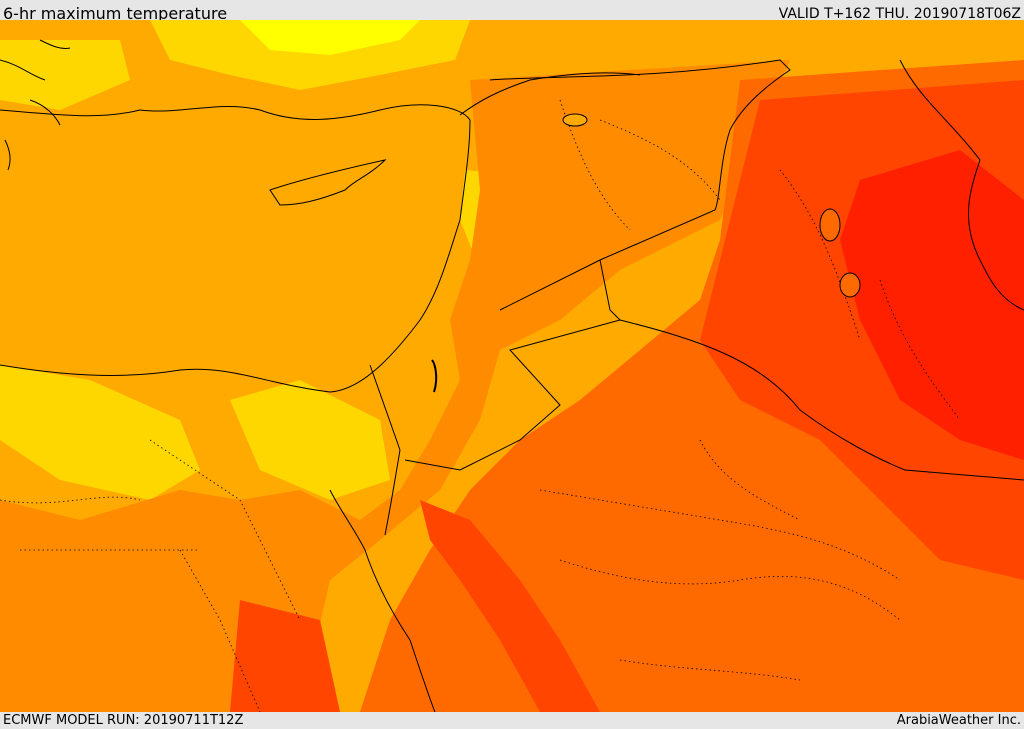 The width and height of the screenshot is (1024, 729). I want to click on border-turkey-syria, so click(550, 94).